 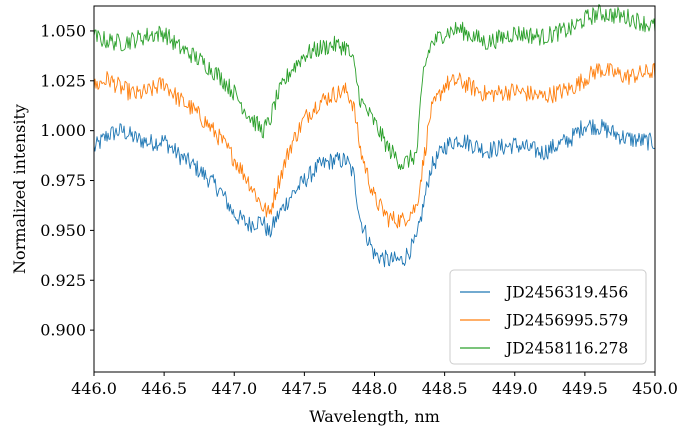 I want to click on y-axis-ticks: 0.900 0.925 0.950 0.975 1.000 1.025 1.050, so click(x=67, y=180).